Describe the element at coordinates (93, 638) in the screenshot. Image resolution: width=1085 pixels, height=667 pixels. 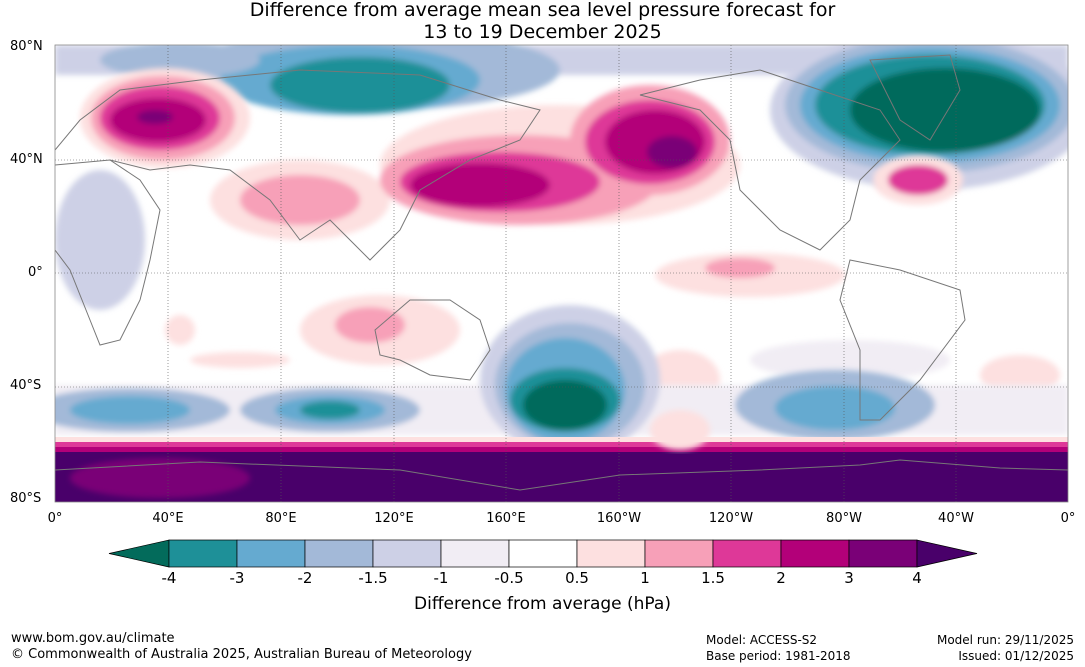
I see `footer-website: www.bom.gov.au/climate` at that location.